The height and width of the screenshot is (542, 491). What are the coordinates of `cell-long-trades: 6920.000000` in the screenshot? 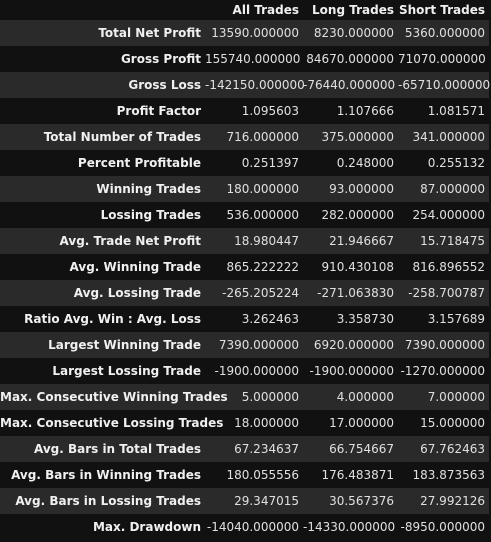 It's located at (353, 345).